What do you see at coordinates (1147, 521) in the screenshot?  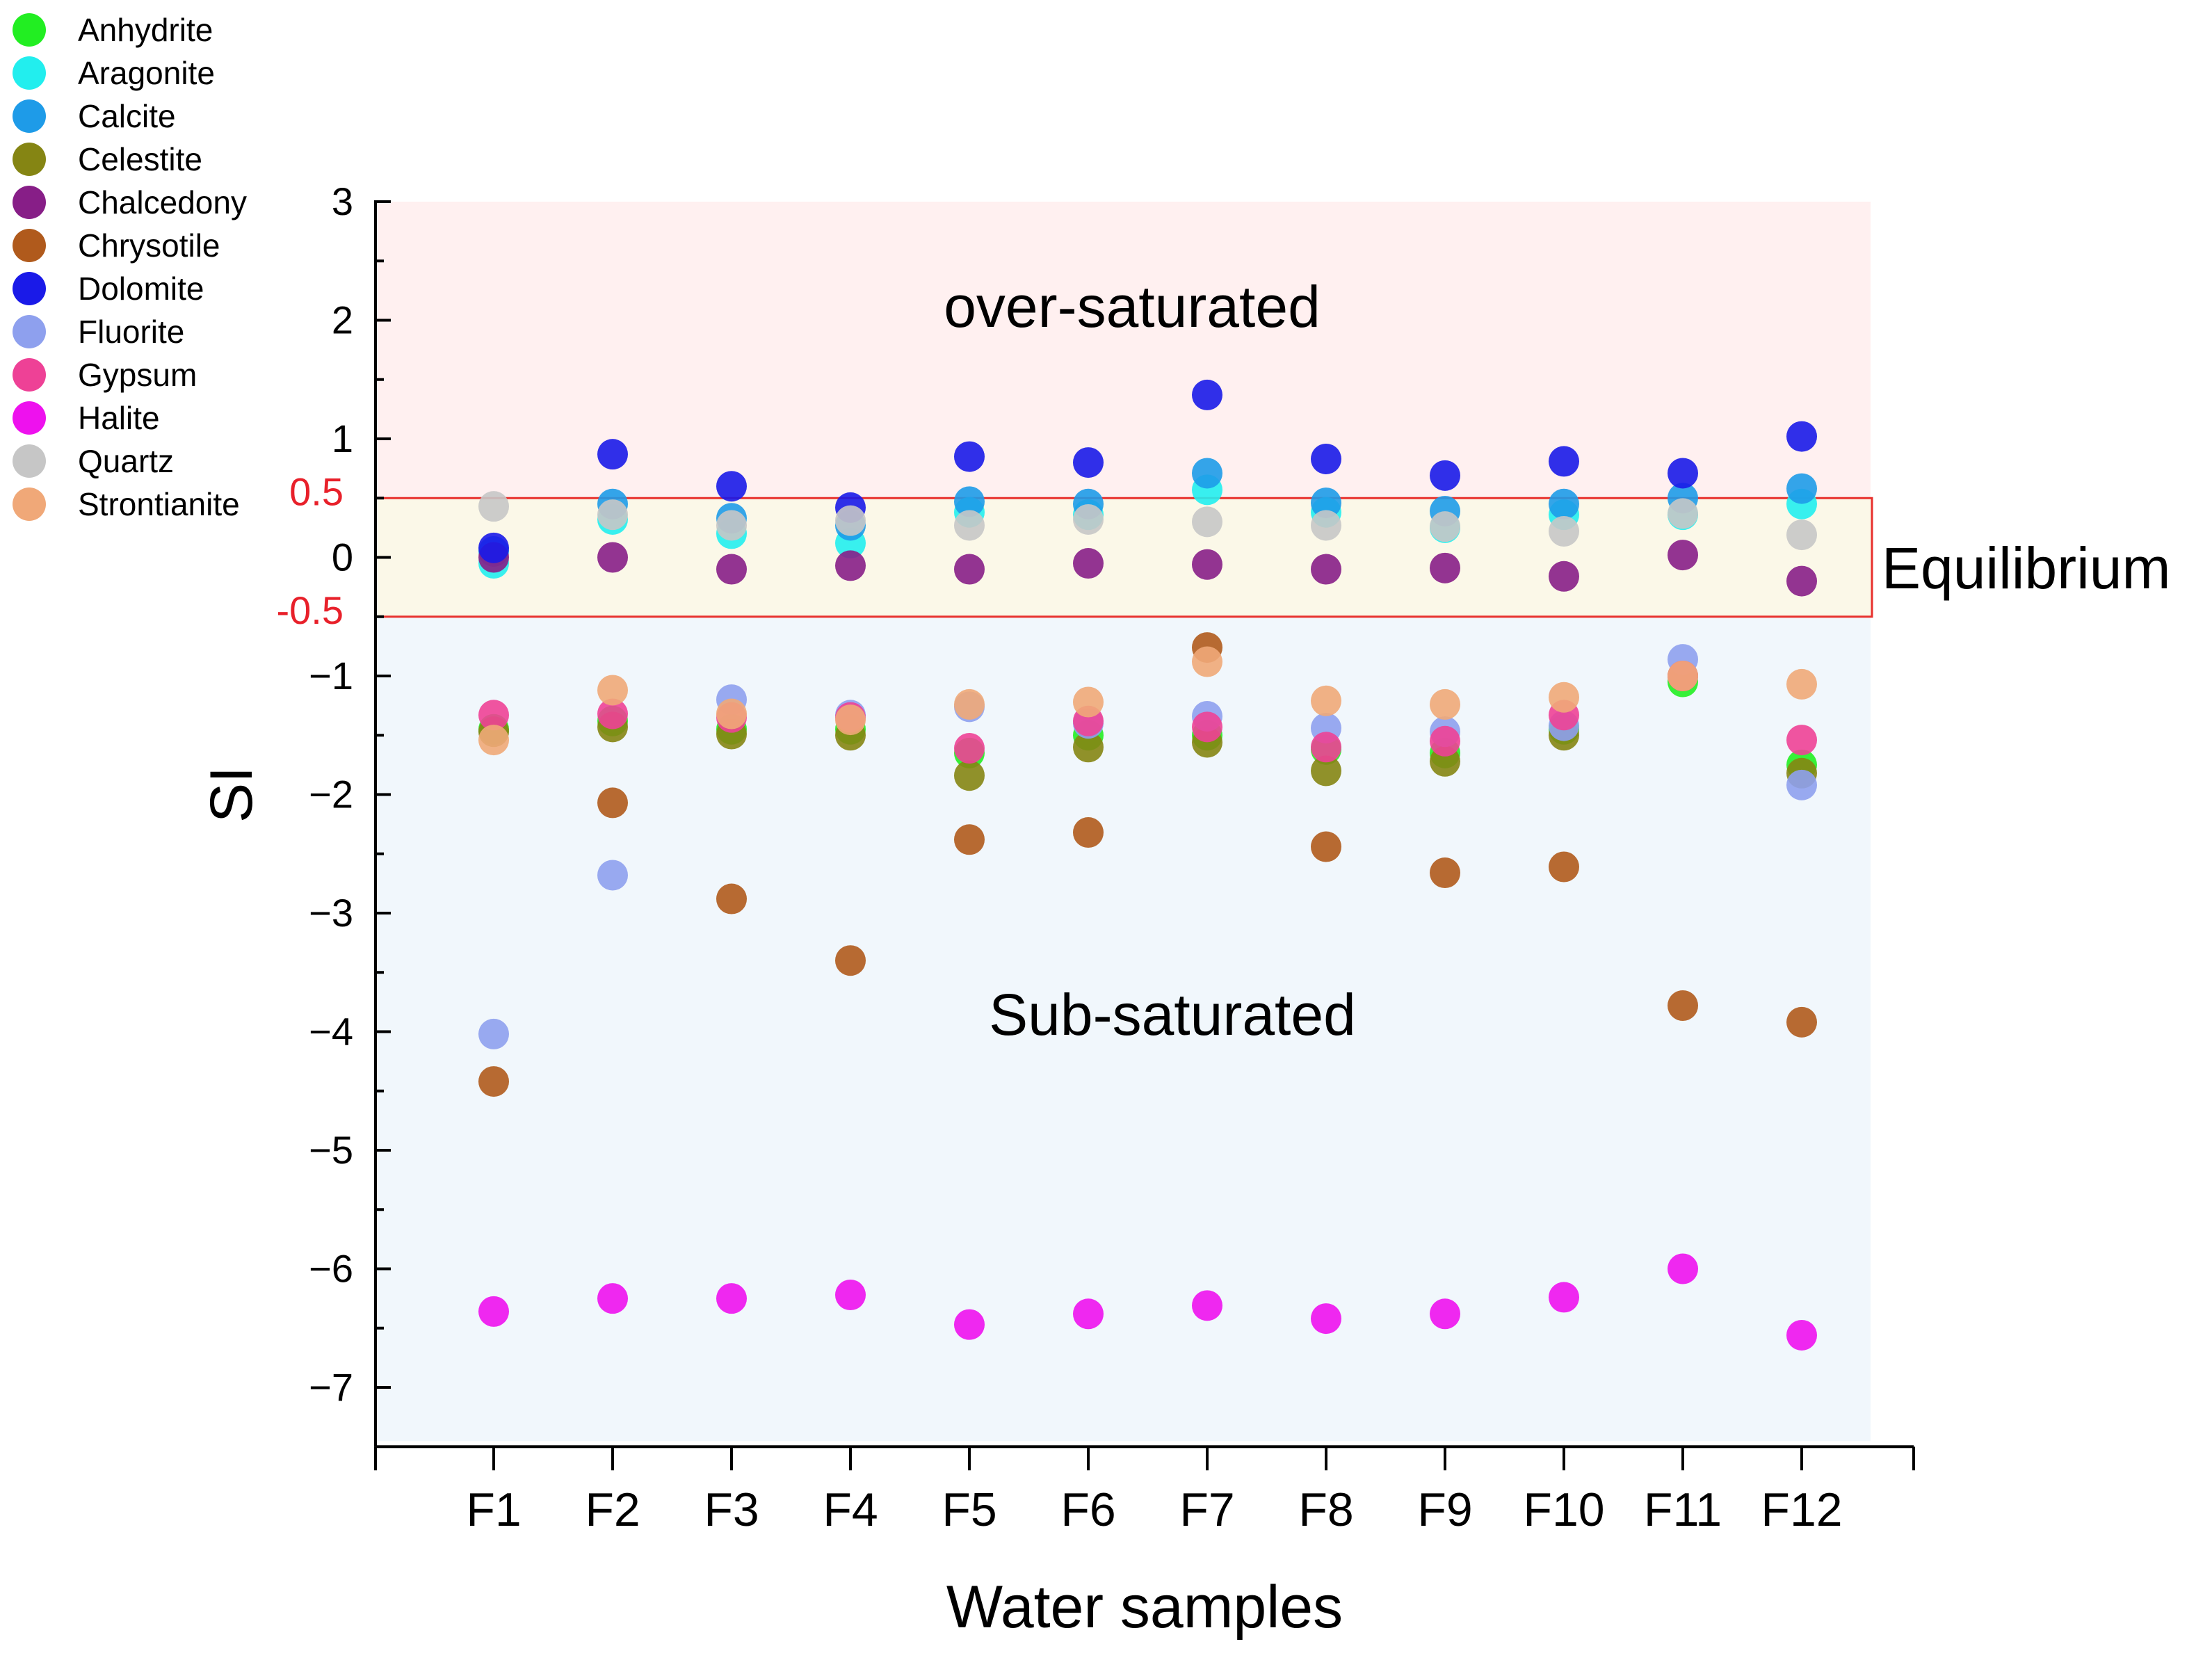 I see `series-quartz` at bounding box center [1147, 521].